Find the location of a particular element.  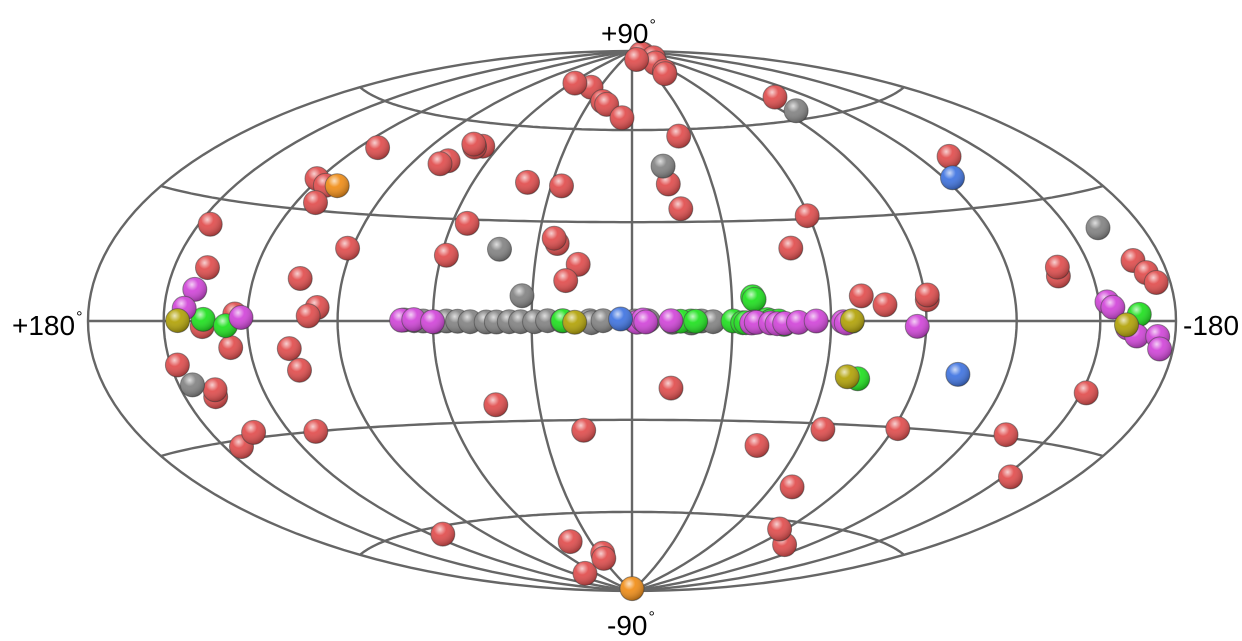

axis-label-top: +90° is located at coordinates (628, 33).